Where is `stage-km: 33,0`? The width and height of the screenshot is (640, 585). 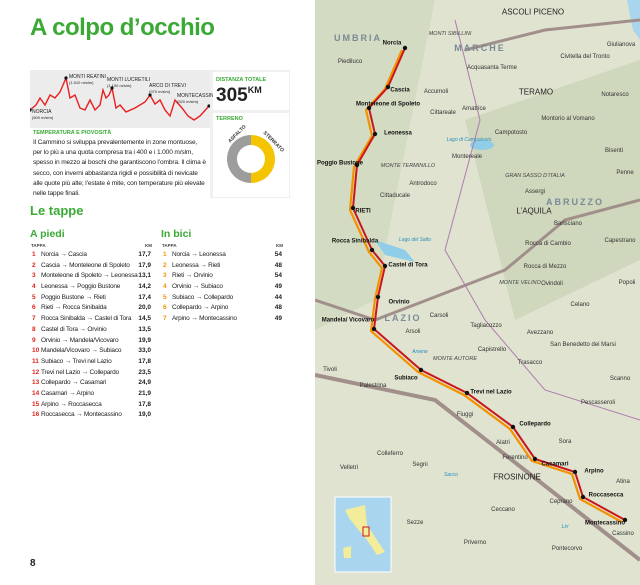 stage-km: 33,0 is located at coordinates (144, 351).